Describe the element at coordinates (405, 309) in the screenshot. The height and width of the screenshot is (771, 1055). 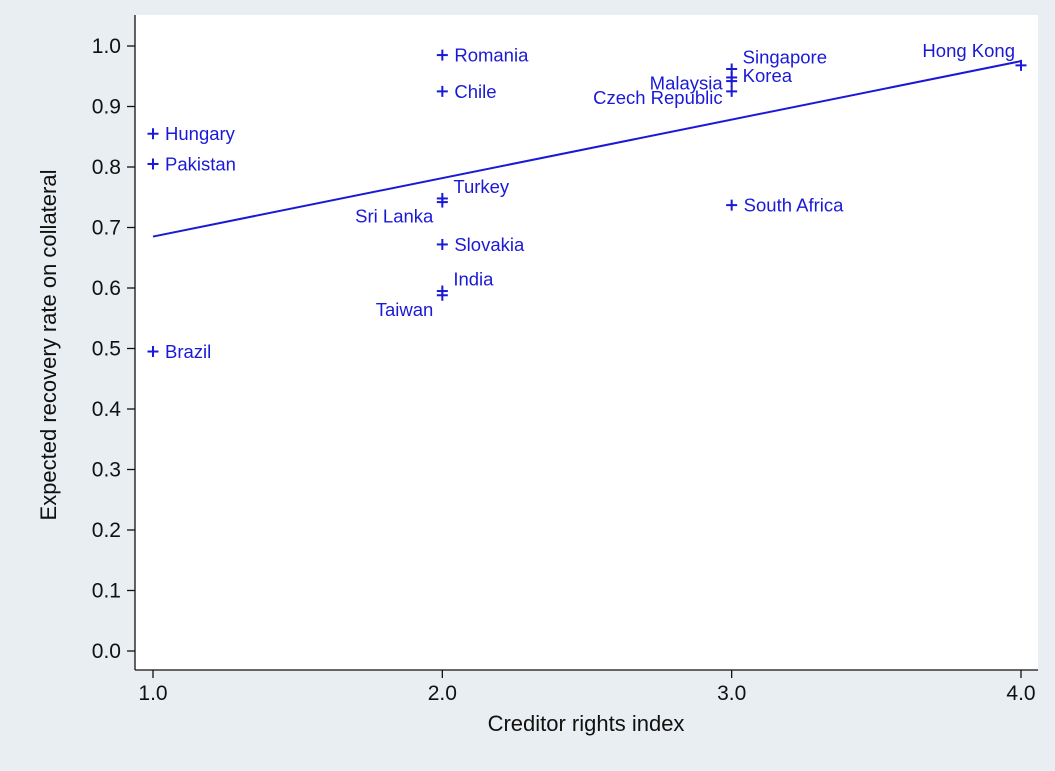
I see `point-label: Taiwan` at that location.